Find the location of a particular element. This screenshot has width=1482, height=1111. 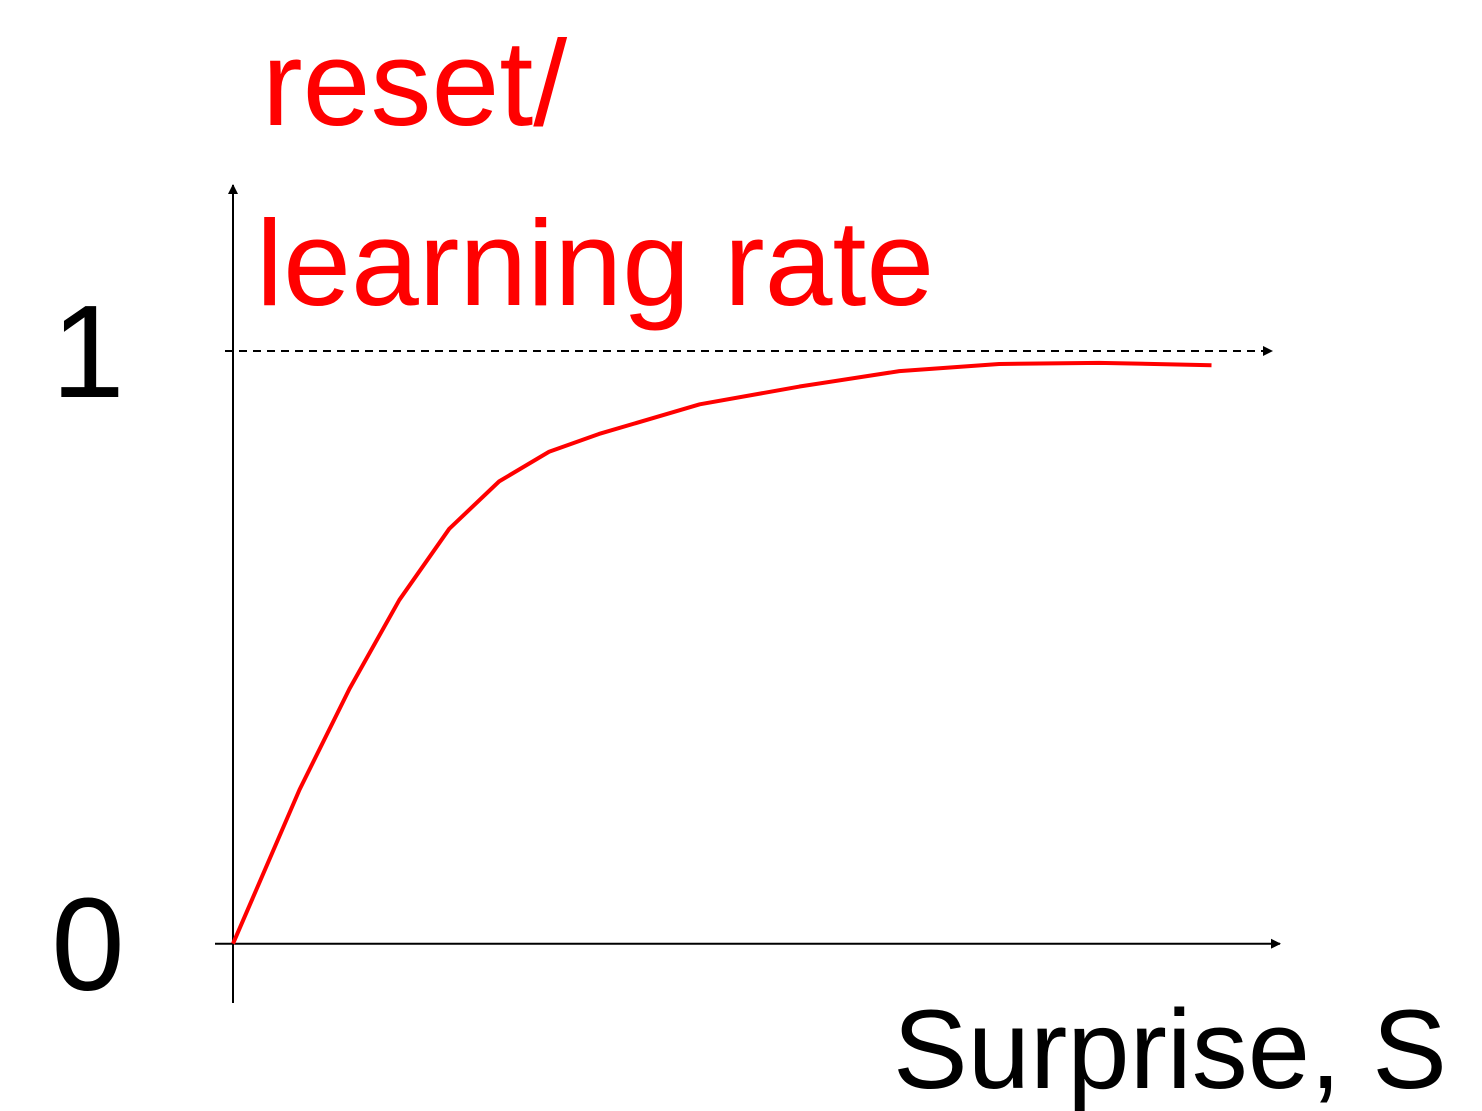

x-axis-label: Surprise, S is located at coordinates (1170, 1049).